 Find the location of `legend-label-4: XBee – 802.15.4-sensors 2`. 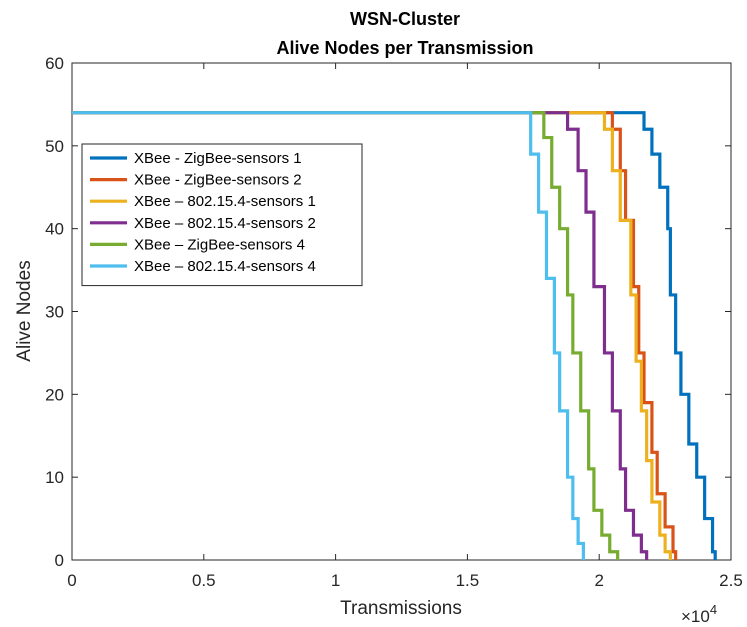

legend-label-4: XBee – 802.15.4-sensors 2 is located at coordinates (225, 223).